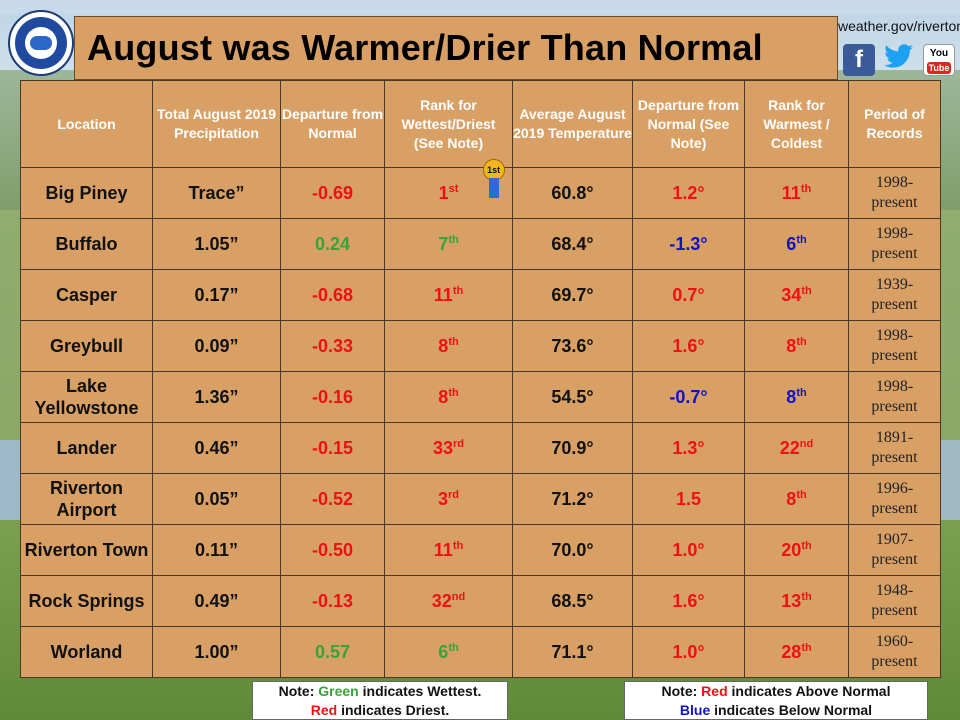  Describe the element at coordinates (572, 499) in the screenshot. I see `temp-cell: 71.2°` at that location.